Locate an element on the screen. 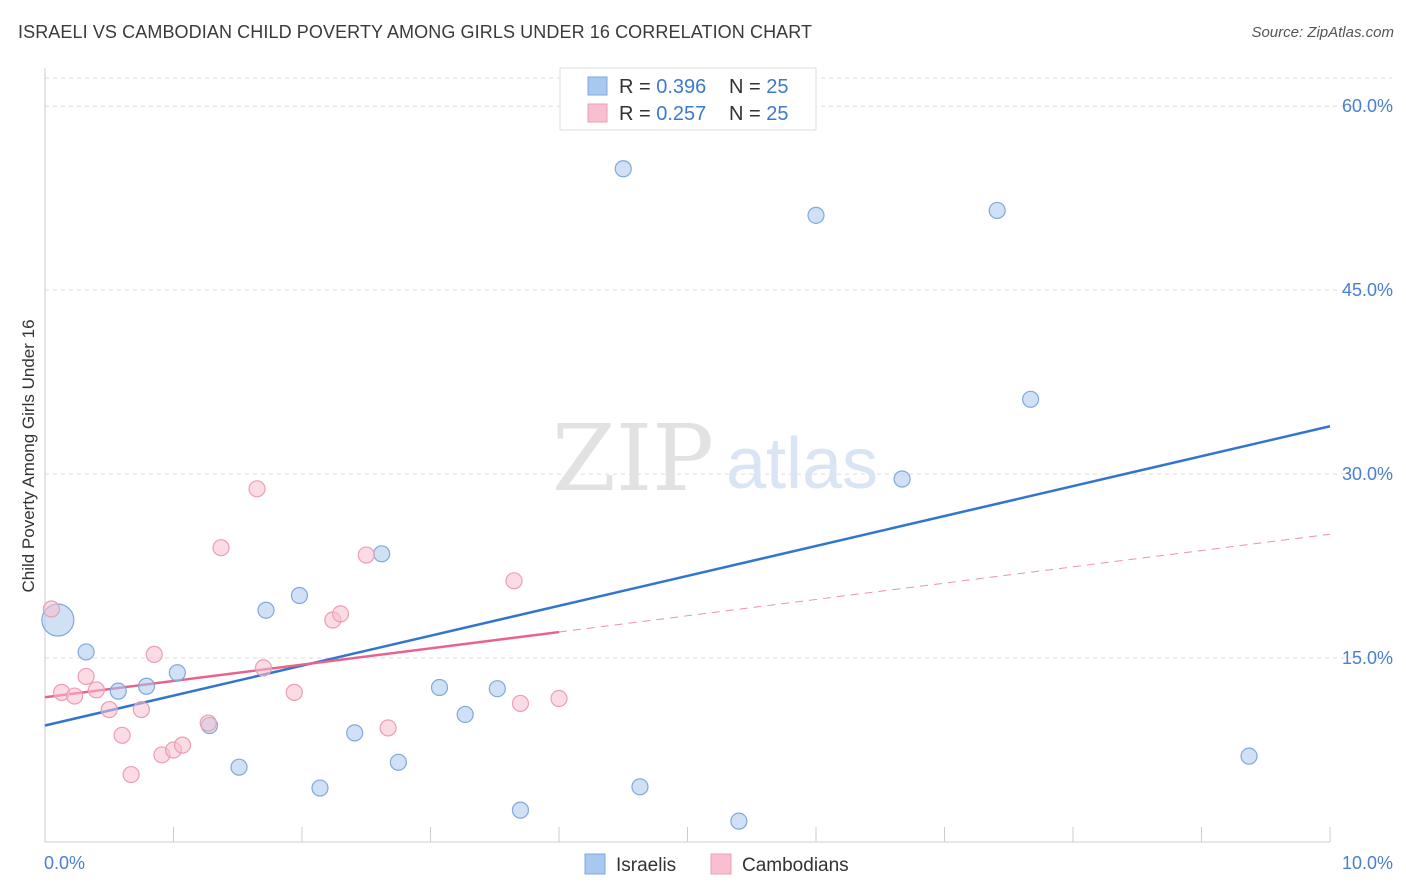  watermark: ZIP atlas is located at coordinates (715, 458).